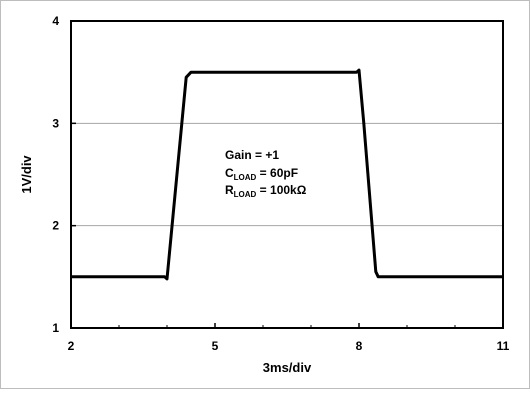  What do you see at coordinates (252, 155) in the screenshot?
I see `annotation-gain: Gain = +1` at bounding box center [252, 155].